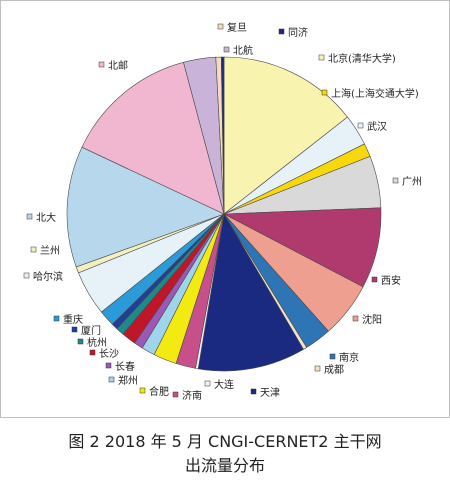 The image size is (450, 481). I want to click on legend-entry: 重庆, so click(68, 319).